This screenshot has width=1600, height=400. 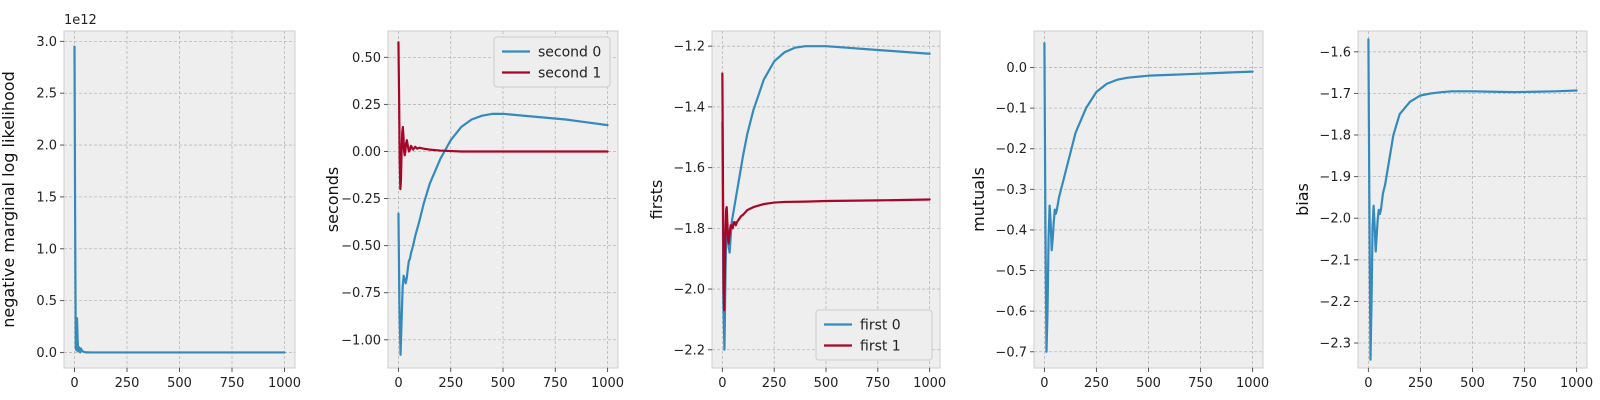 What do you see at coordinates (9, 199) in the screenshot?
I see `y-axis-label: negative marginal log likelihood` at bounding box center [9, 199].